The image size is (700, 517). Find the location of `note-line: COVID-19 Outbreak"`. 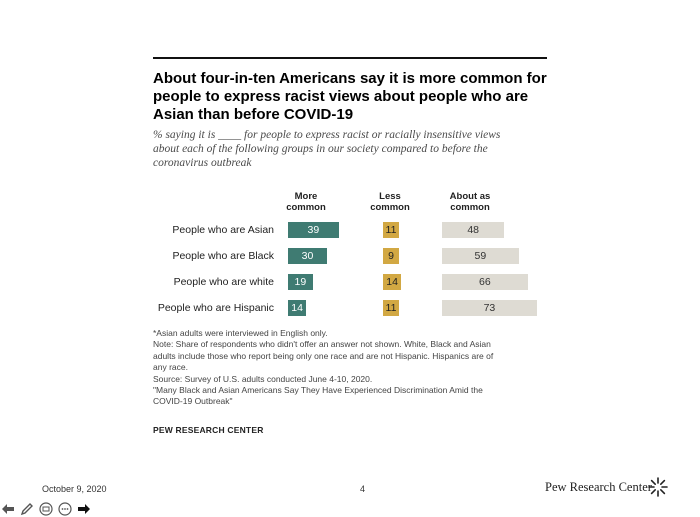

note-line: COVID-19 Outbreak" is located at coordinates (193, 401).